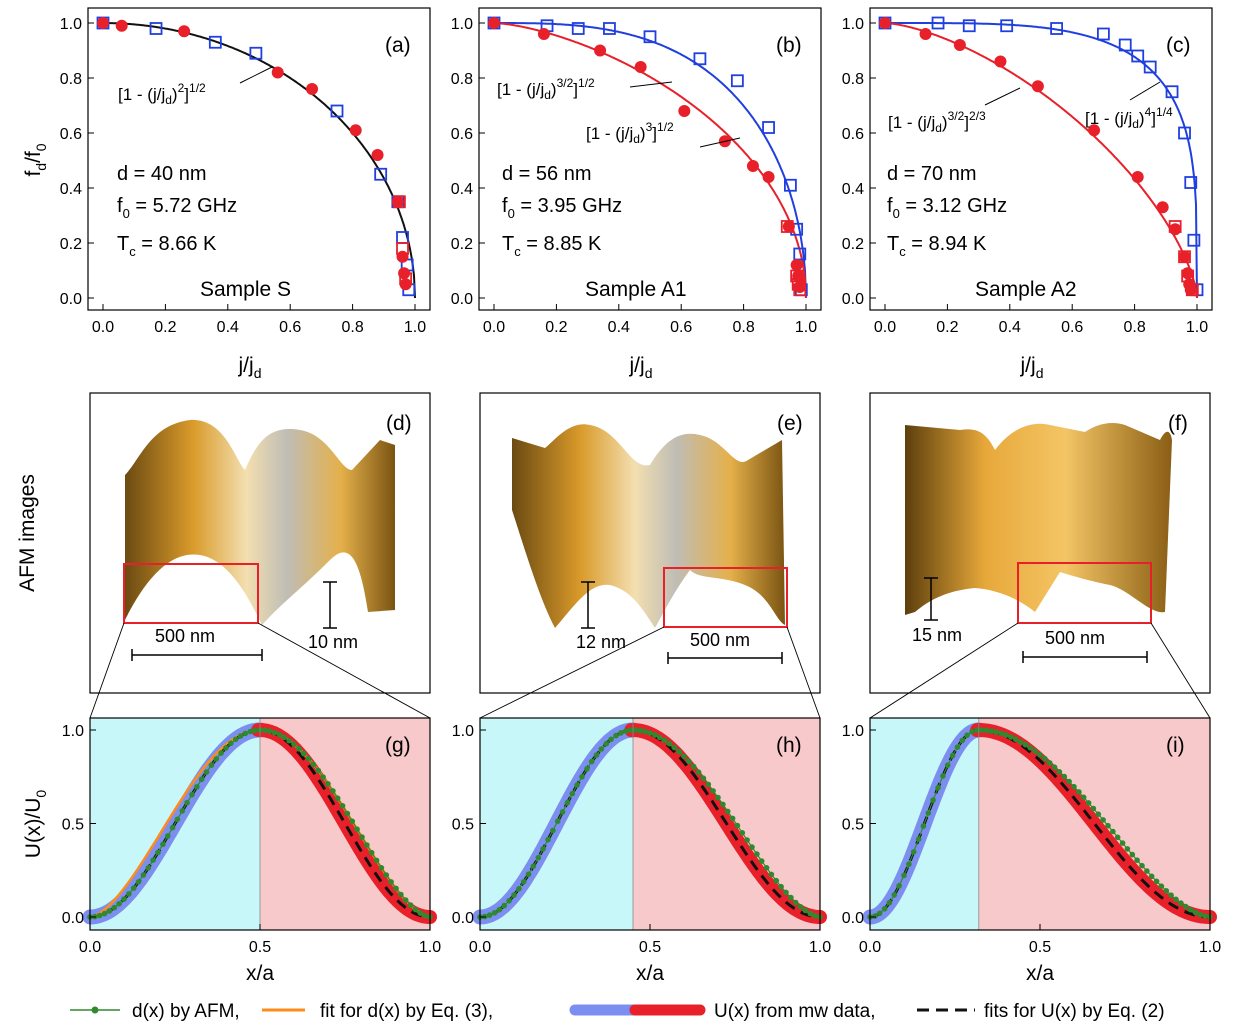  I want to click on panel-a-annotation: [1 - (j/jd)2]1/2, so click(162, 94).